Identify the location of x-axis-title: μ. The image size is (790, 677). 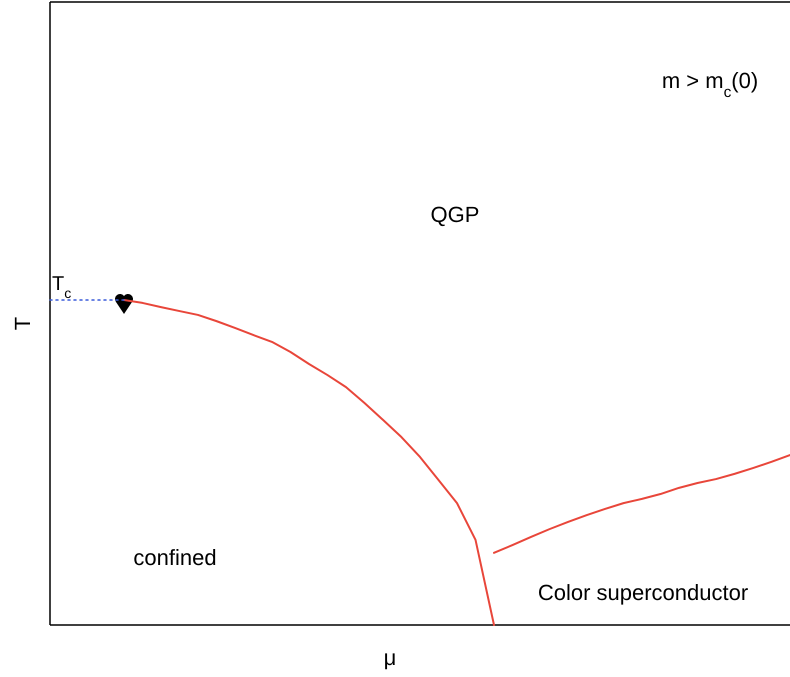
(390, 657).